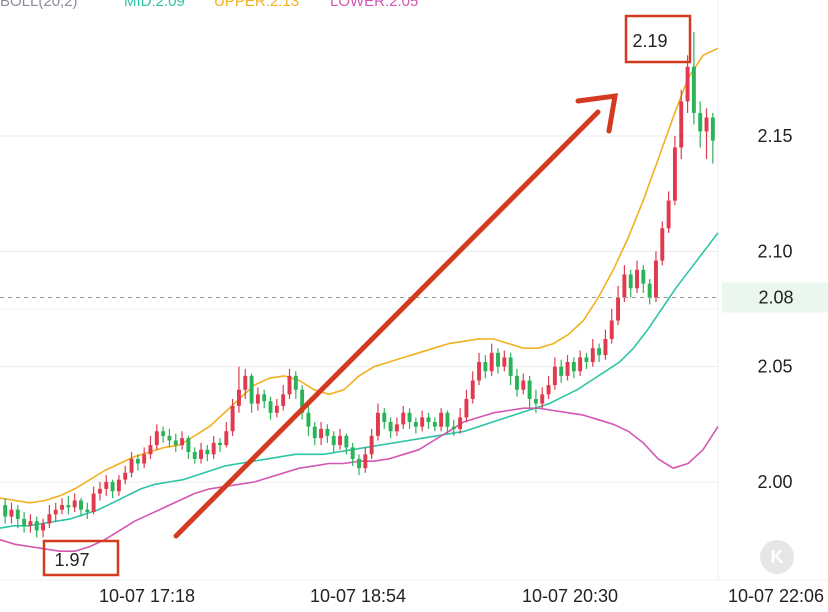 The image size is (828, 612). I want to click on current-price-tag-bg, so click(775, 297).